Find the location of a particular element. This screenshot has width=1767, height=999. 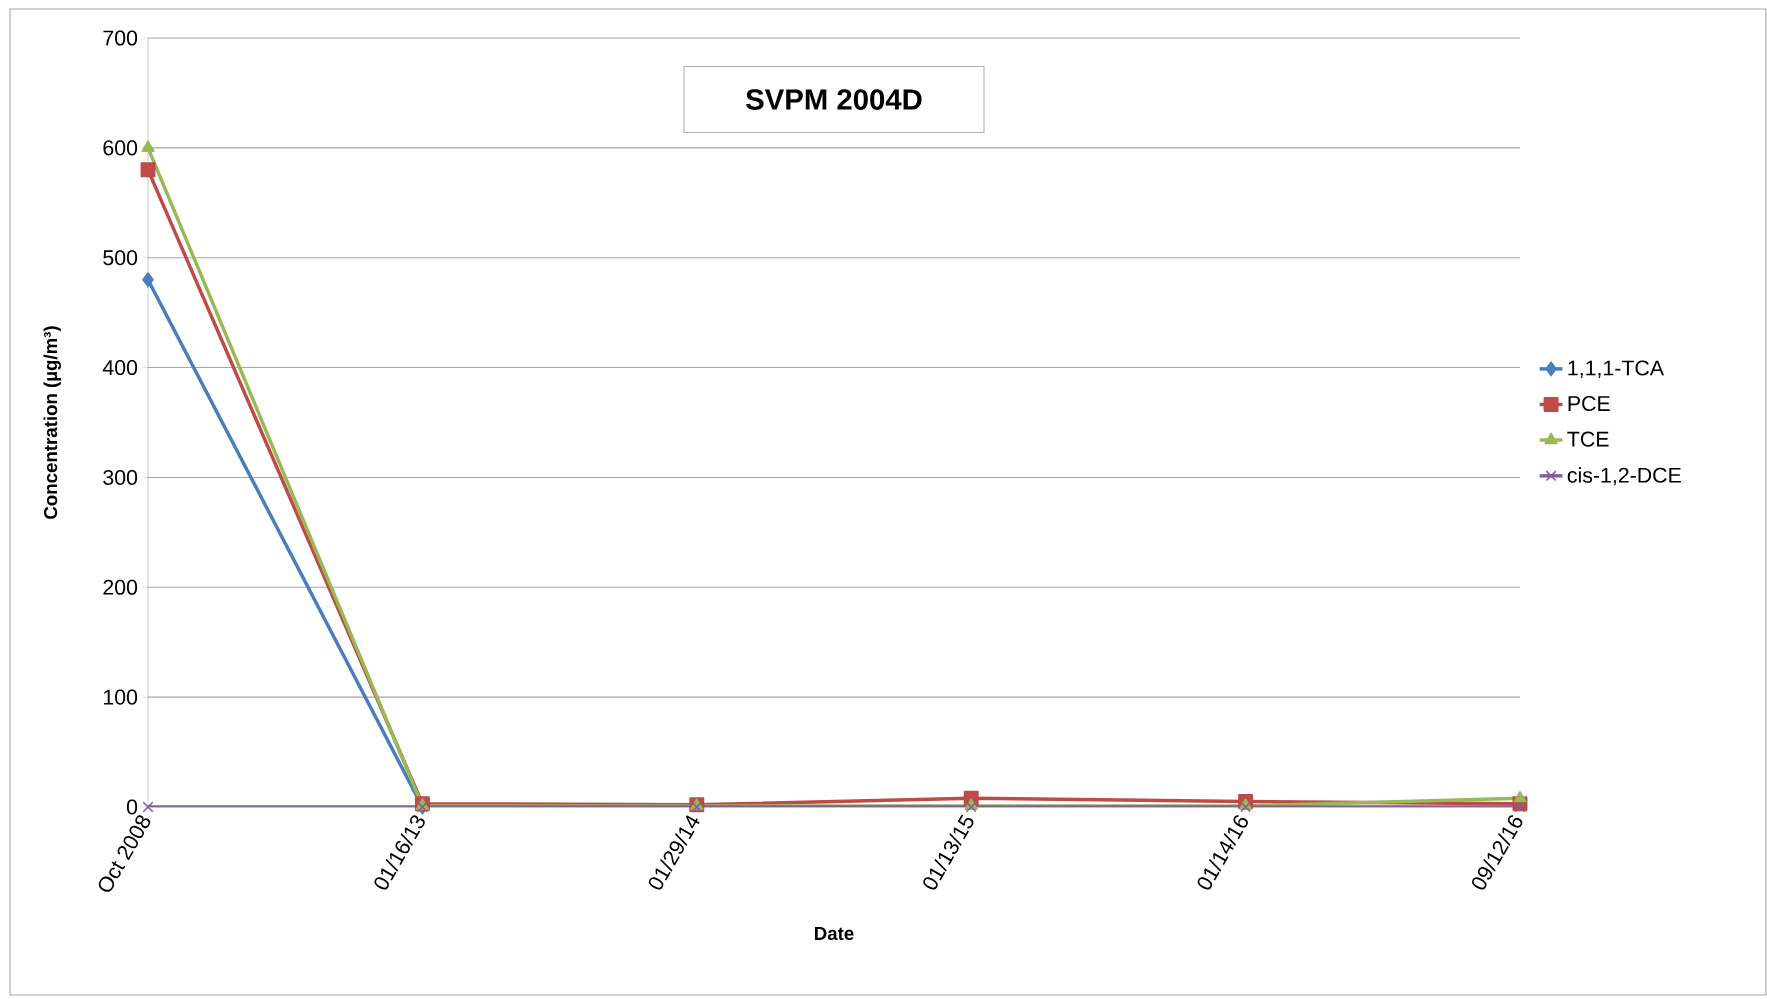

legend-label: cis-1,2-DCE is located at coordinates (1624, 476).